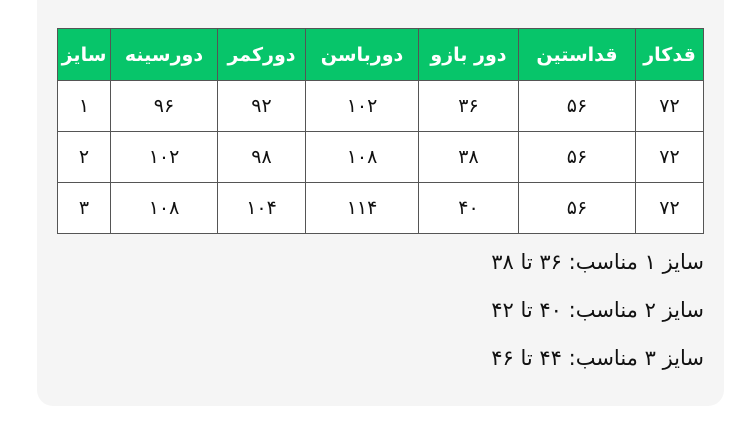 Image resolution: width=750 pixels, height=424 pixels. What do you see at coordinates (164, 54) in the screenshot?
I see `header-chest: دورسینه` at bounding box center [164, 54].